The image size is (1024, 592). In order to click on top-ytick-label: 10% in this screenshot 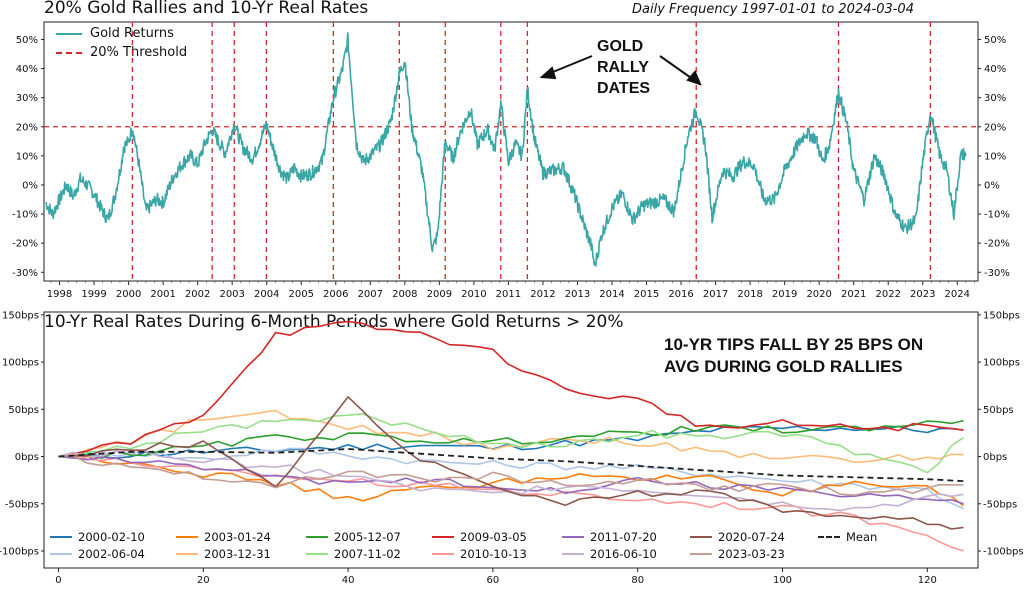, I will do `click(27, 156)`.